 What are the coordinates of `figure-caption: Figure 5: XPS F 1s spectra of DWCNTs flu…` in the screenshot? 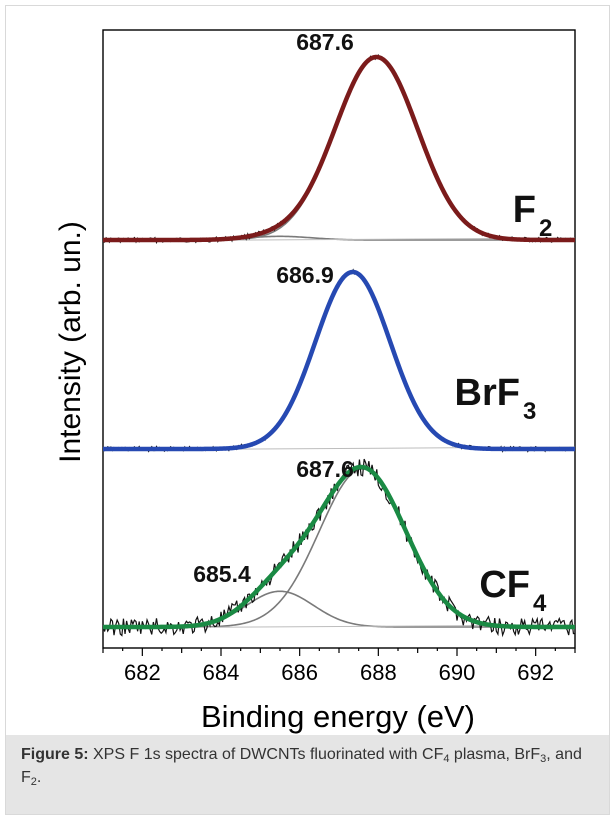 It's located at (307, 774).